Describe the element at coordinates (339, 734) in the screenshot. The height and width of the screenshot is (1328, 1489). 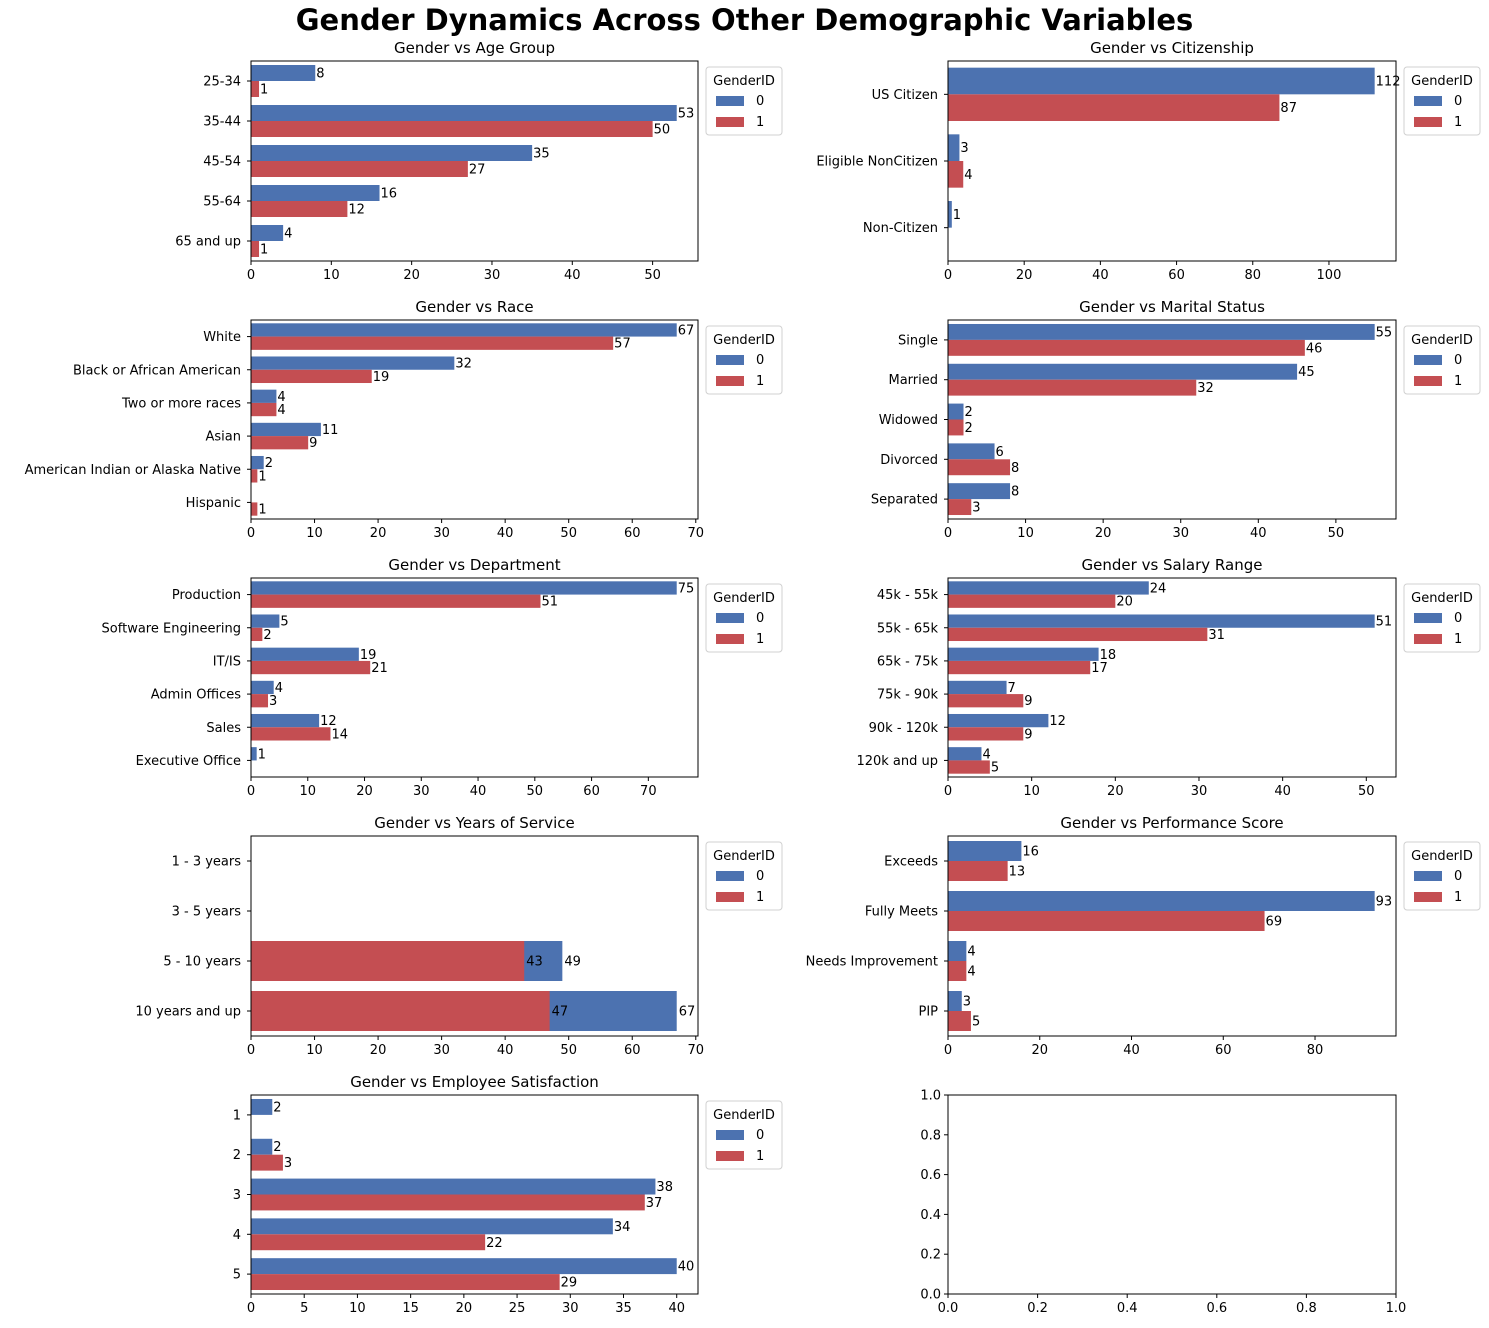
I see `bar-value-label: 14` at that location.